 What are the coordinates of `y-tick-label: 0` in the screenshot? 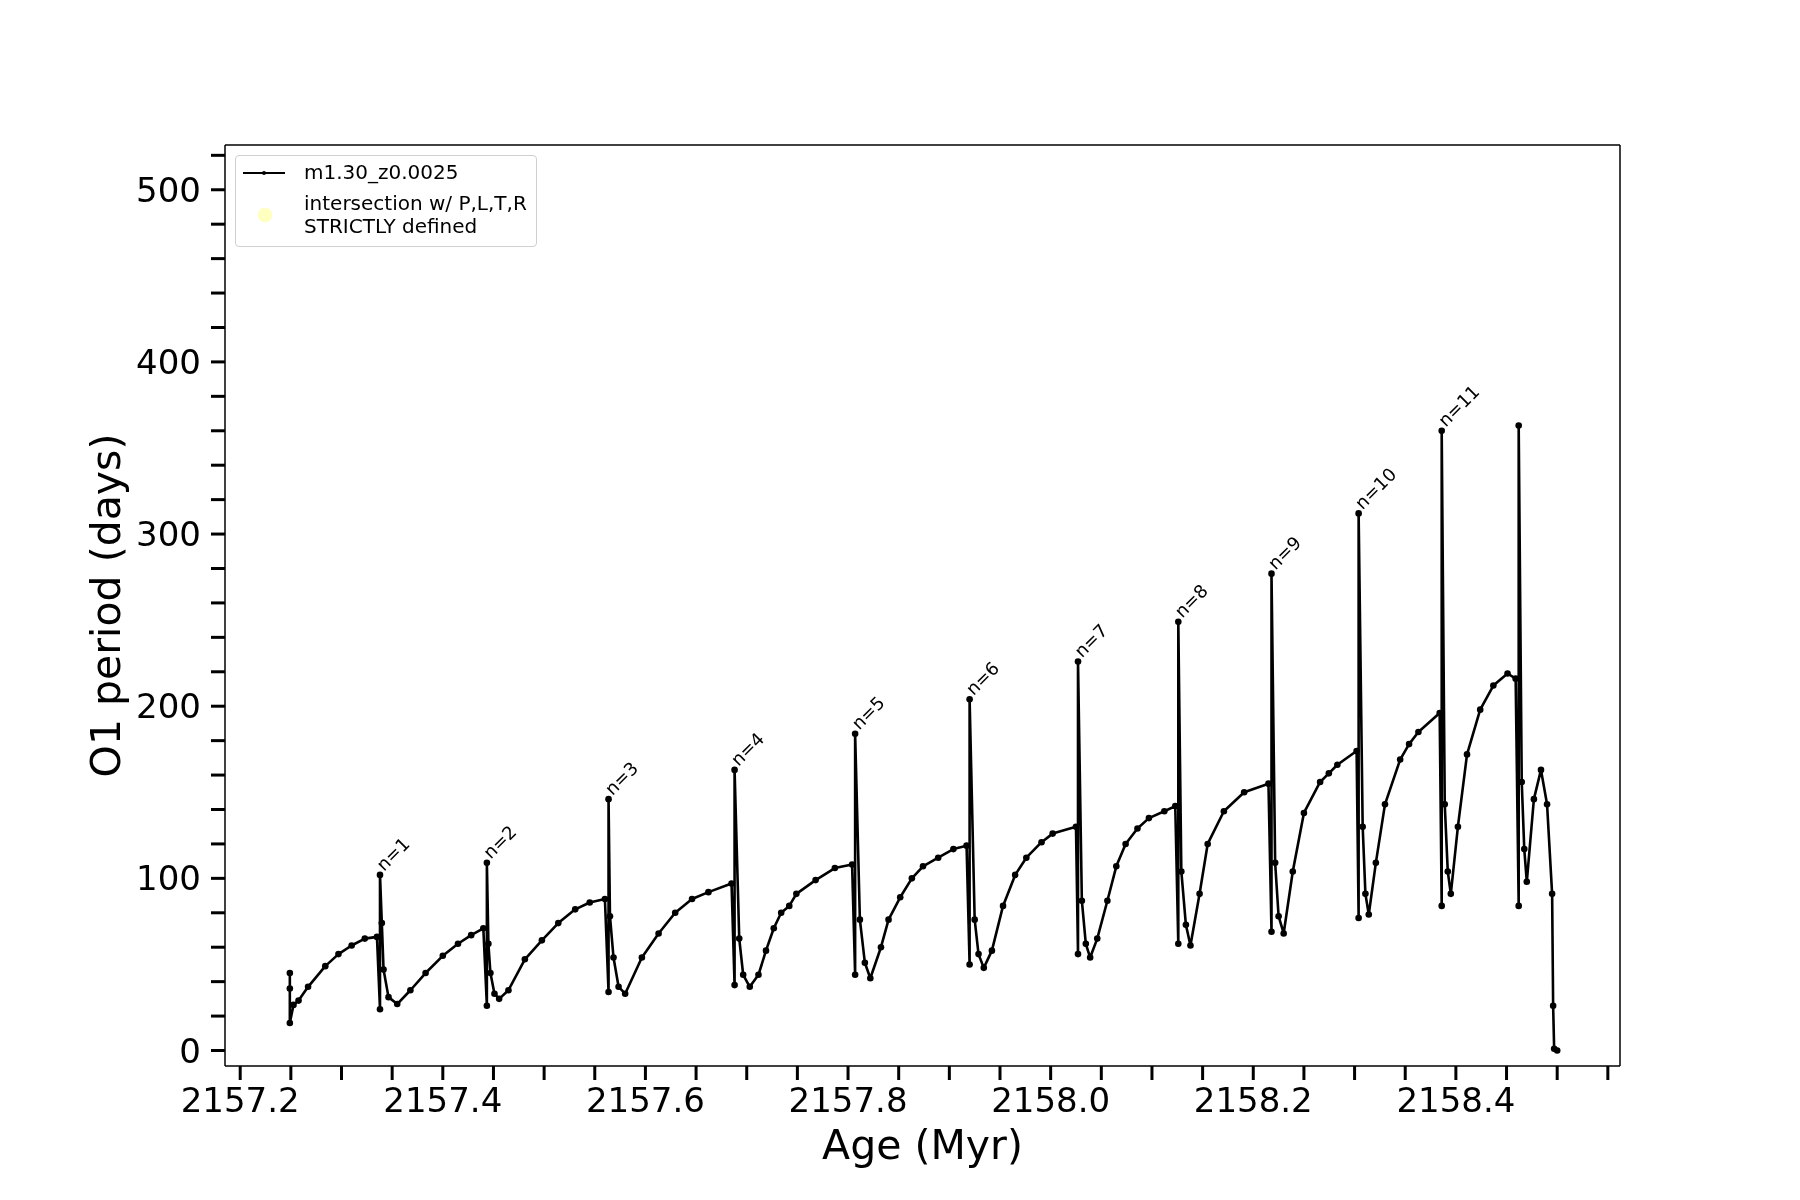 It's located at (190, 1050).